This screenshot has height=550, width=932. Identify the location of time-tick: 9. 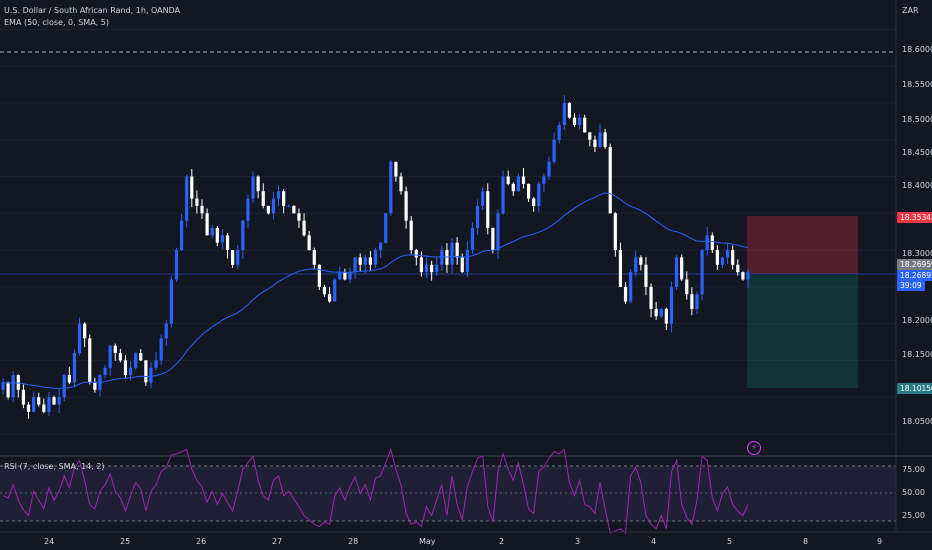
(880, 541).